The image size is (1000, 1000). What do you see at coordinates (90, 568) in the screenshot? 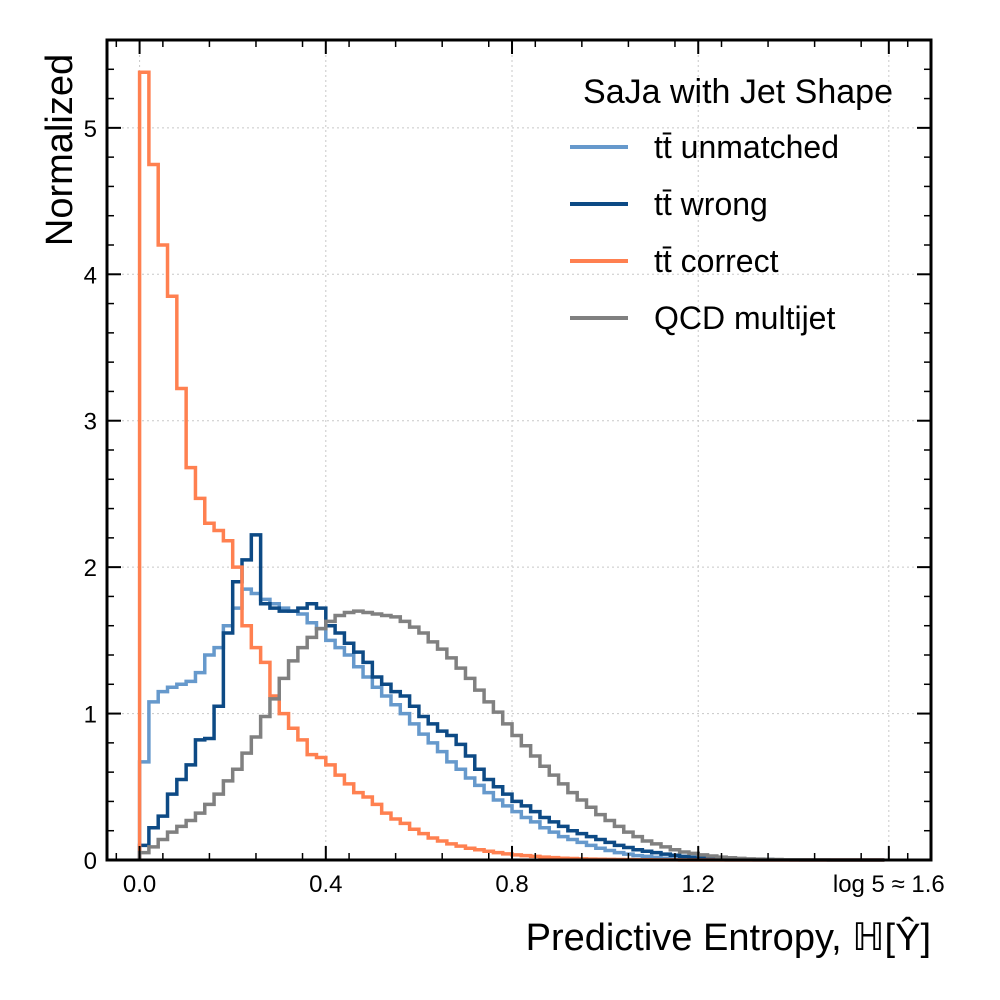
I see `y-tick-label: 2` at bounding box center [90, 568].